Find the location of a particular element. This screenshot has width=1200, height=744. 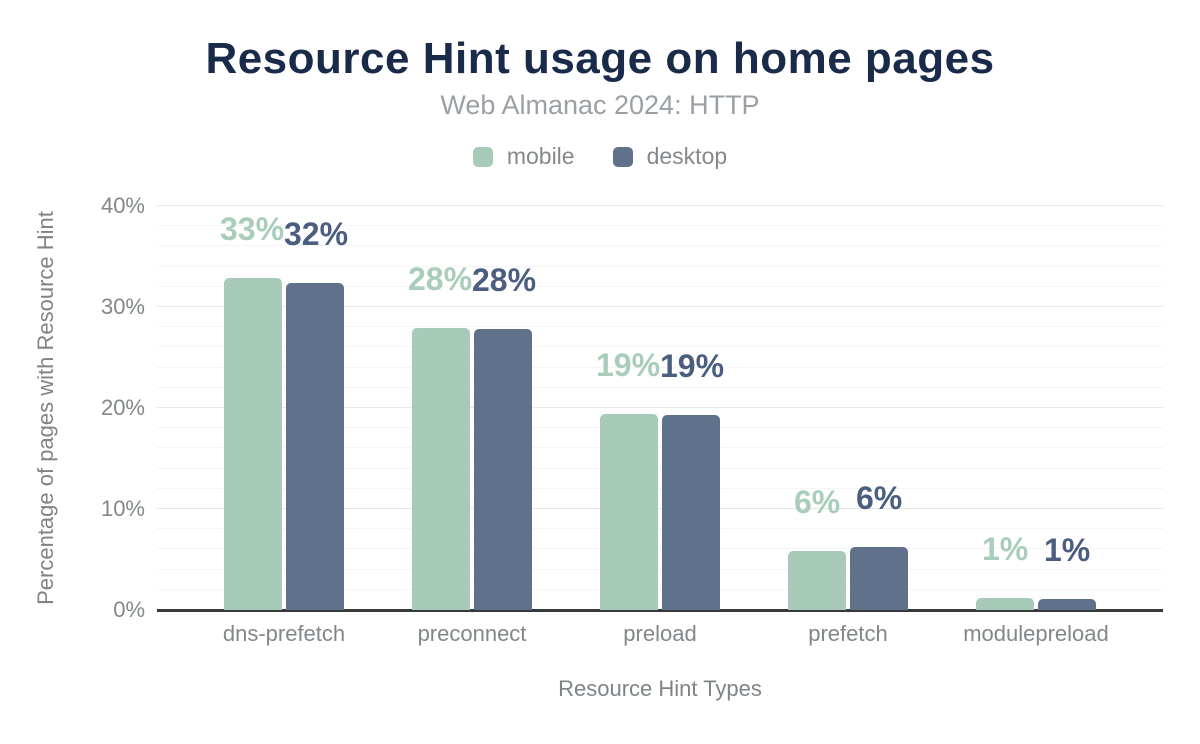

data-label-mobile-prefetch: 6% is located at coordinates (817, 502).